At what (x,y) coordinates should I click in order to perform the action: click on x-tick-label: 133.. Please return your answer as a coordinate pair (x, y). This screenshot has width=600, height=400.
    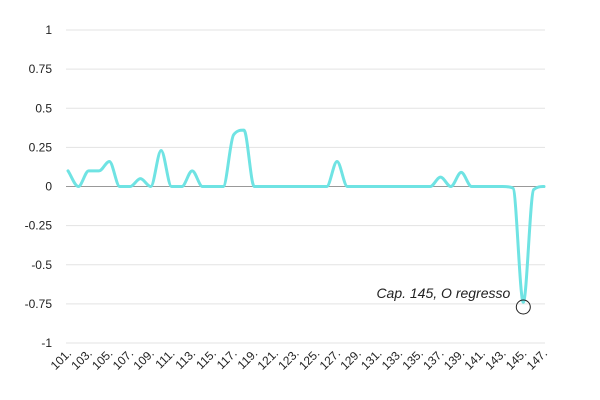
    Looking at the image, I should click on (392, 359).